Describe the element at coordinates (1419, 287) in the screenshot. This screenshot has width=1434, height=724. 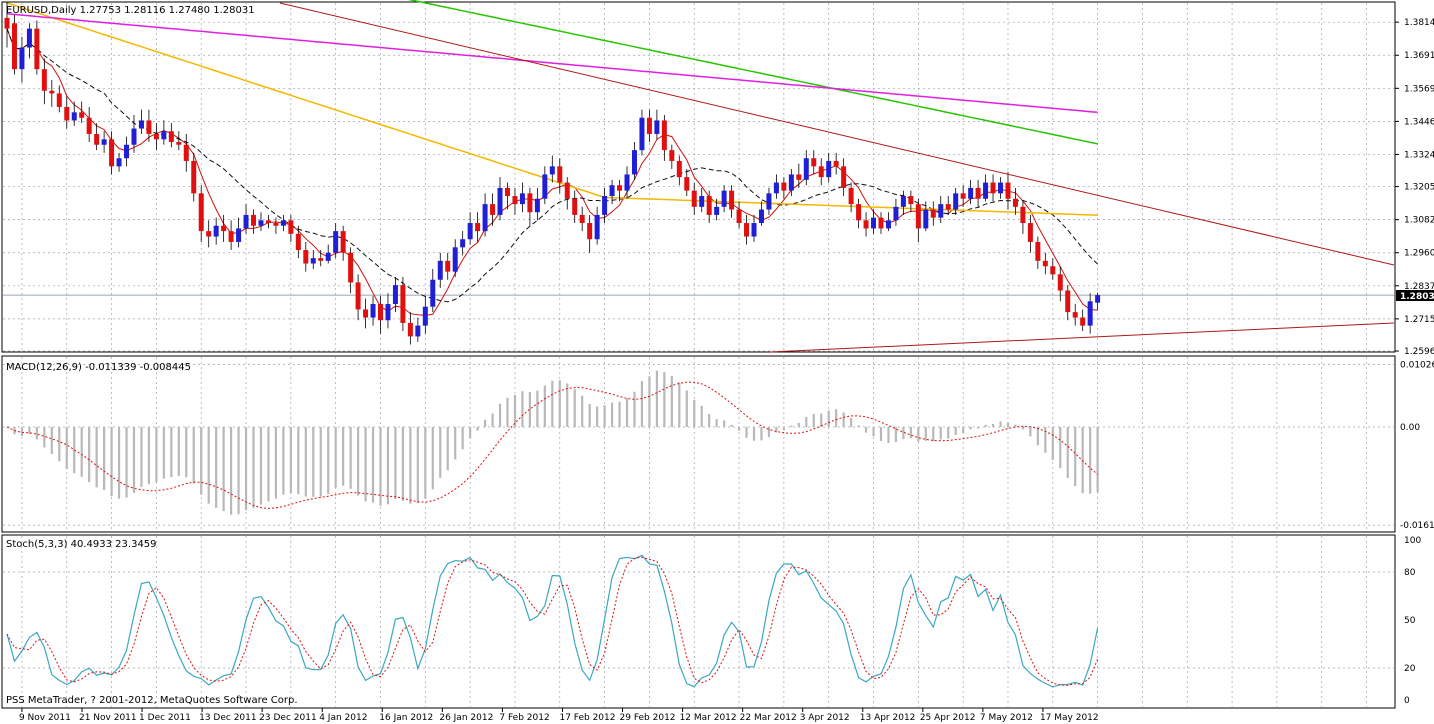
I see `y-tick-label: 1.28375` at that location.